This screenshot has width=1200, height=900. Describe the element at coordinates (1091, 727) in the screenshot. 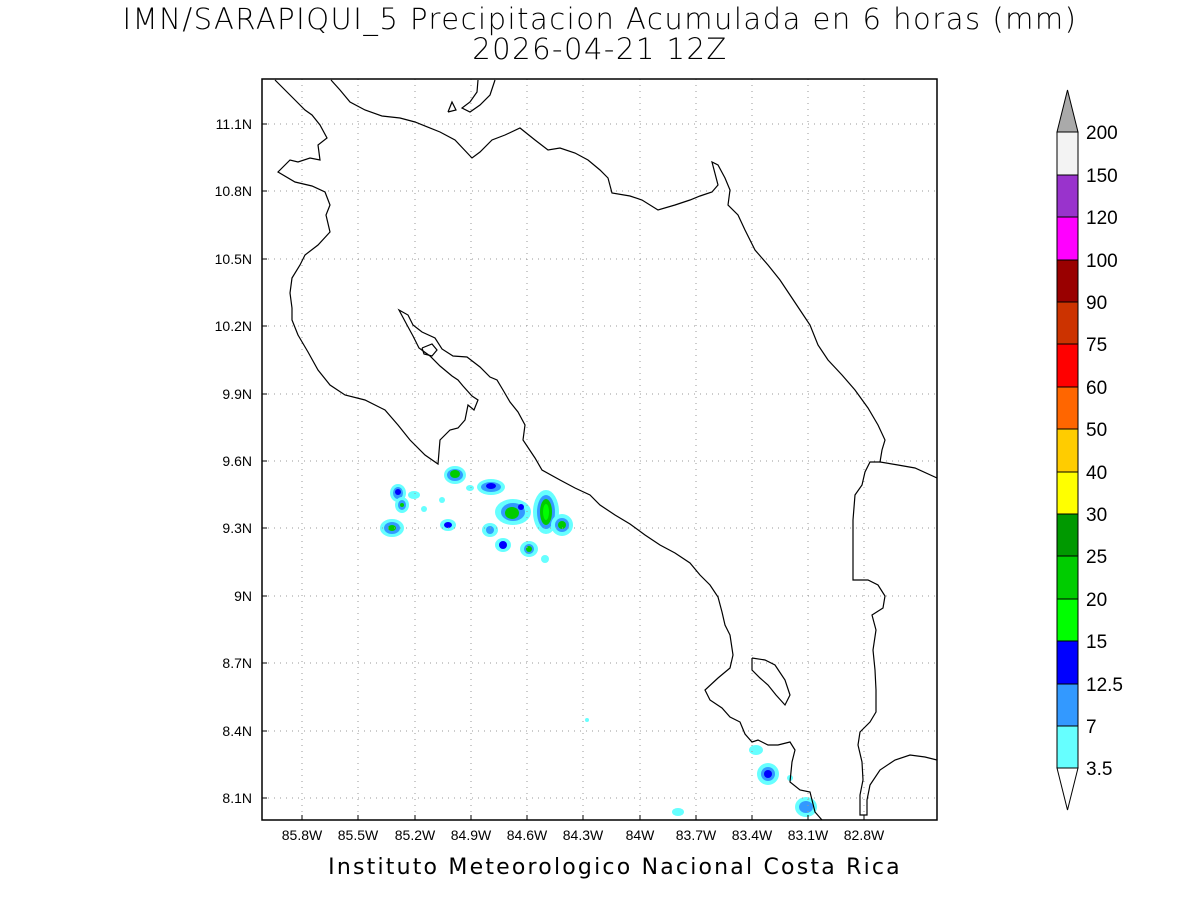

I see `colorbar-label: 7` at that location.